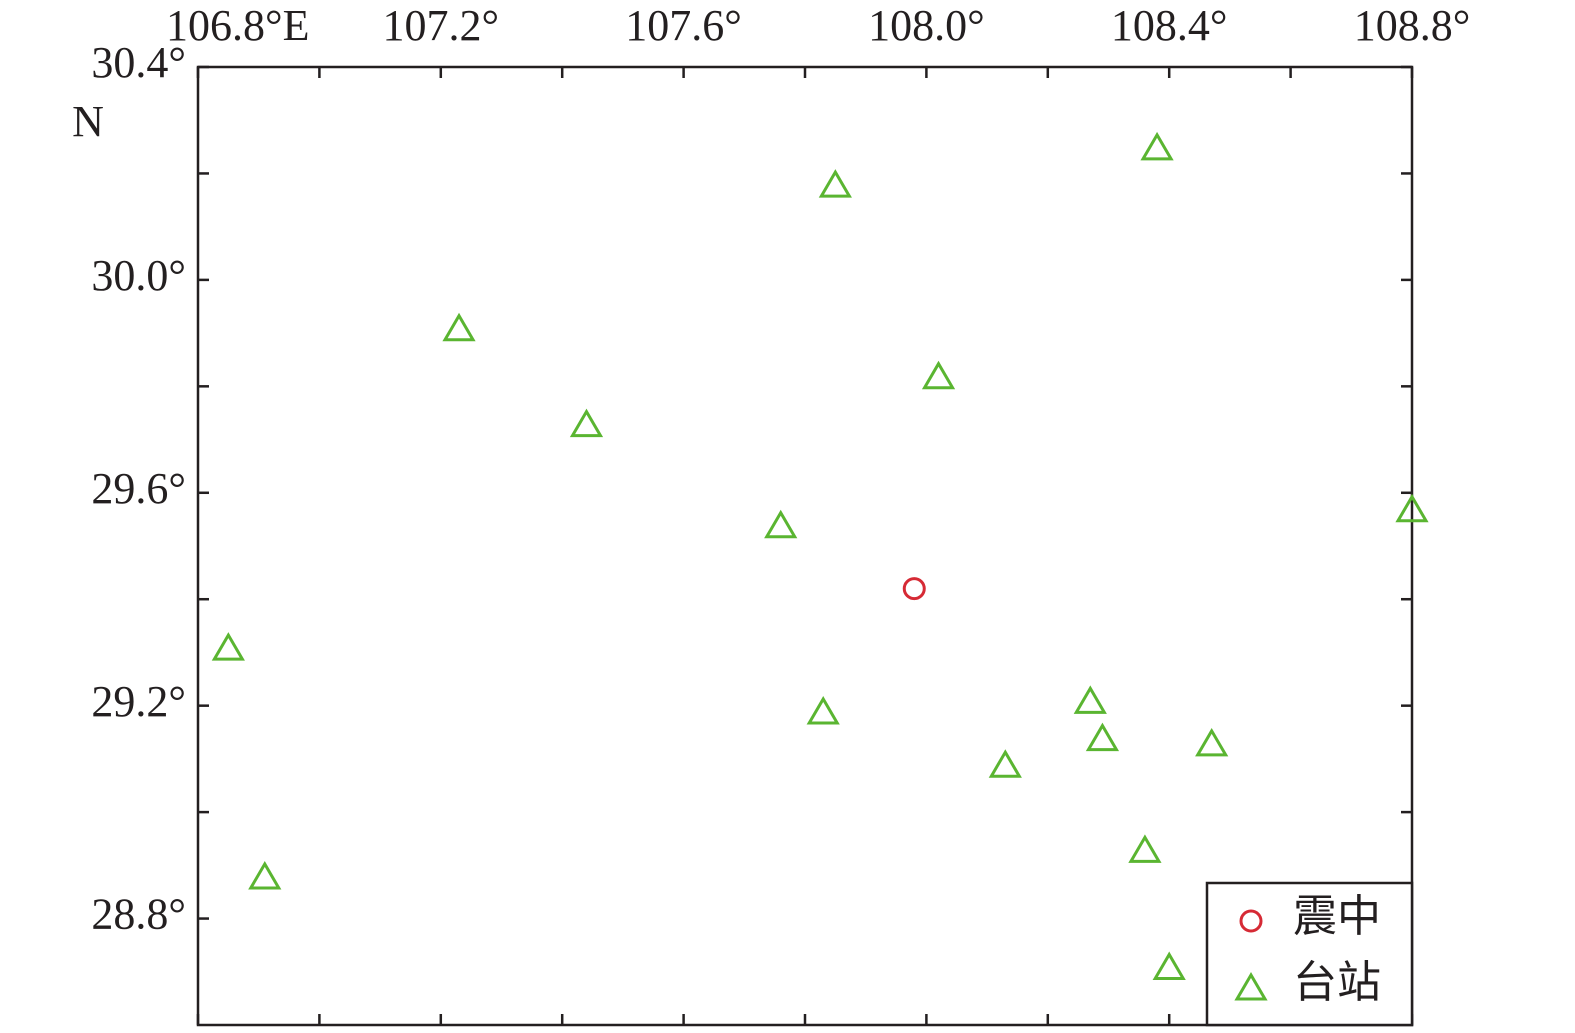  What do you see at coordinates (237, 25) in the screenshot?
I see `x-tick-label: 106.8°E` at bounding box center [237, 25].